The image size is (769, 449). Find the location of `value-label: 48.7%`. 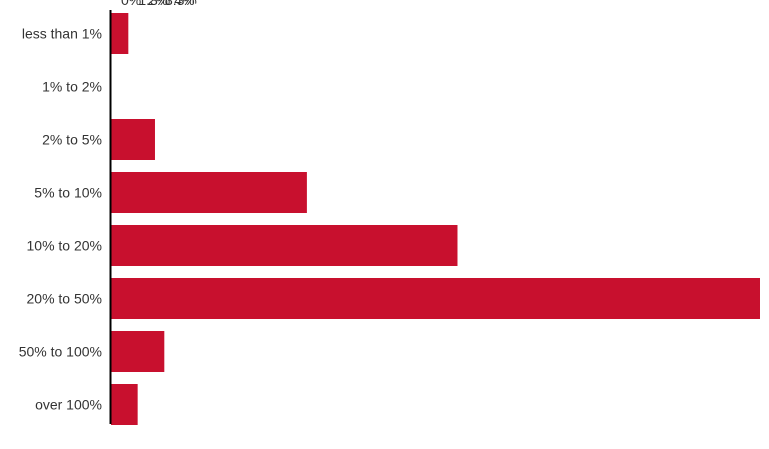

value-label: 48.7% is located at coordinates (436, 4).